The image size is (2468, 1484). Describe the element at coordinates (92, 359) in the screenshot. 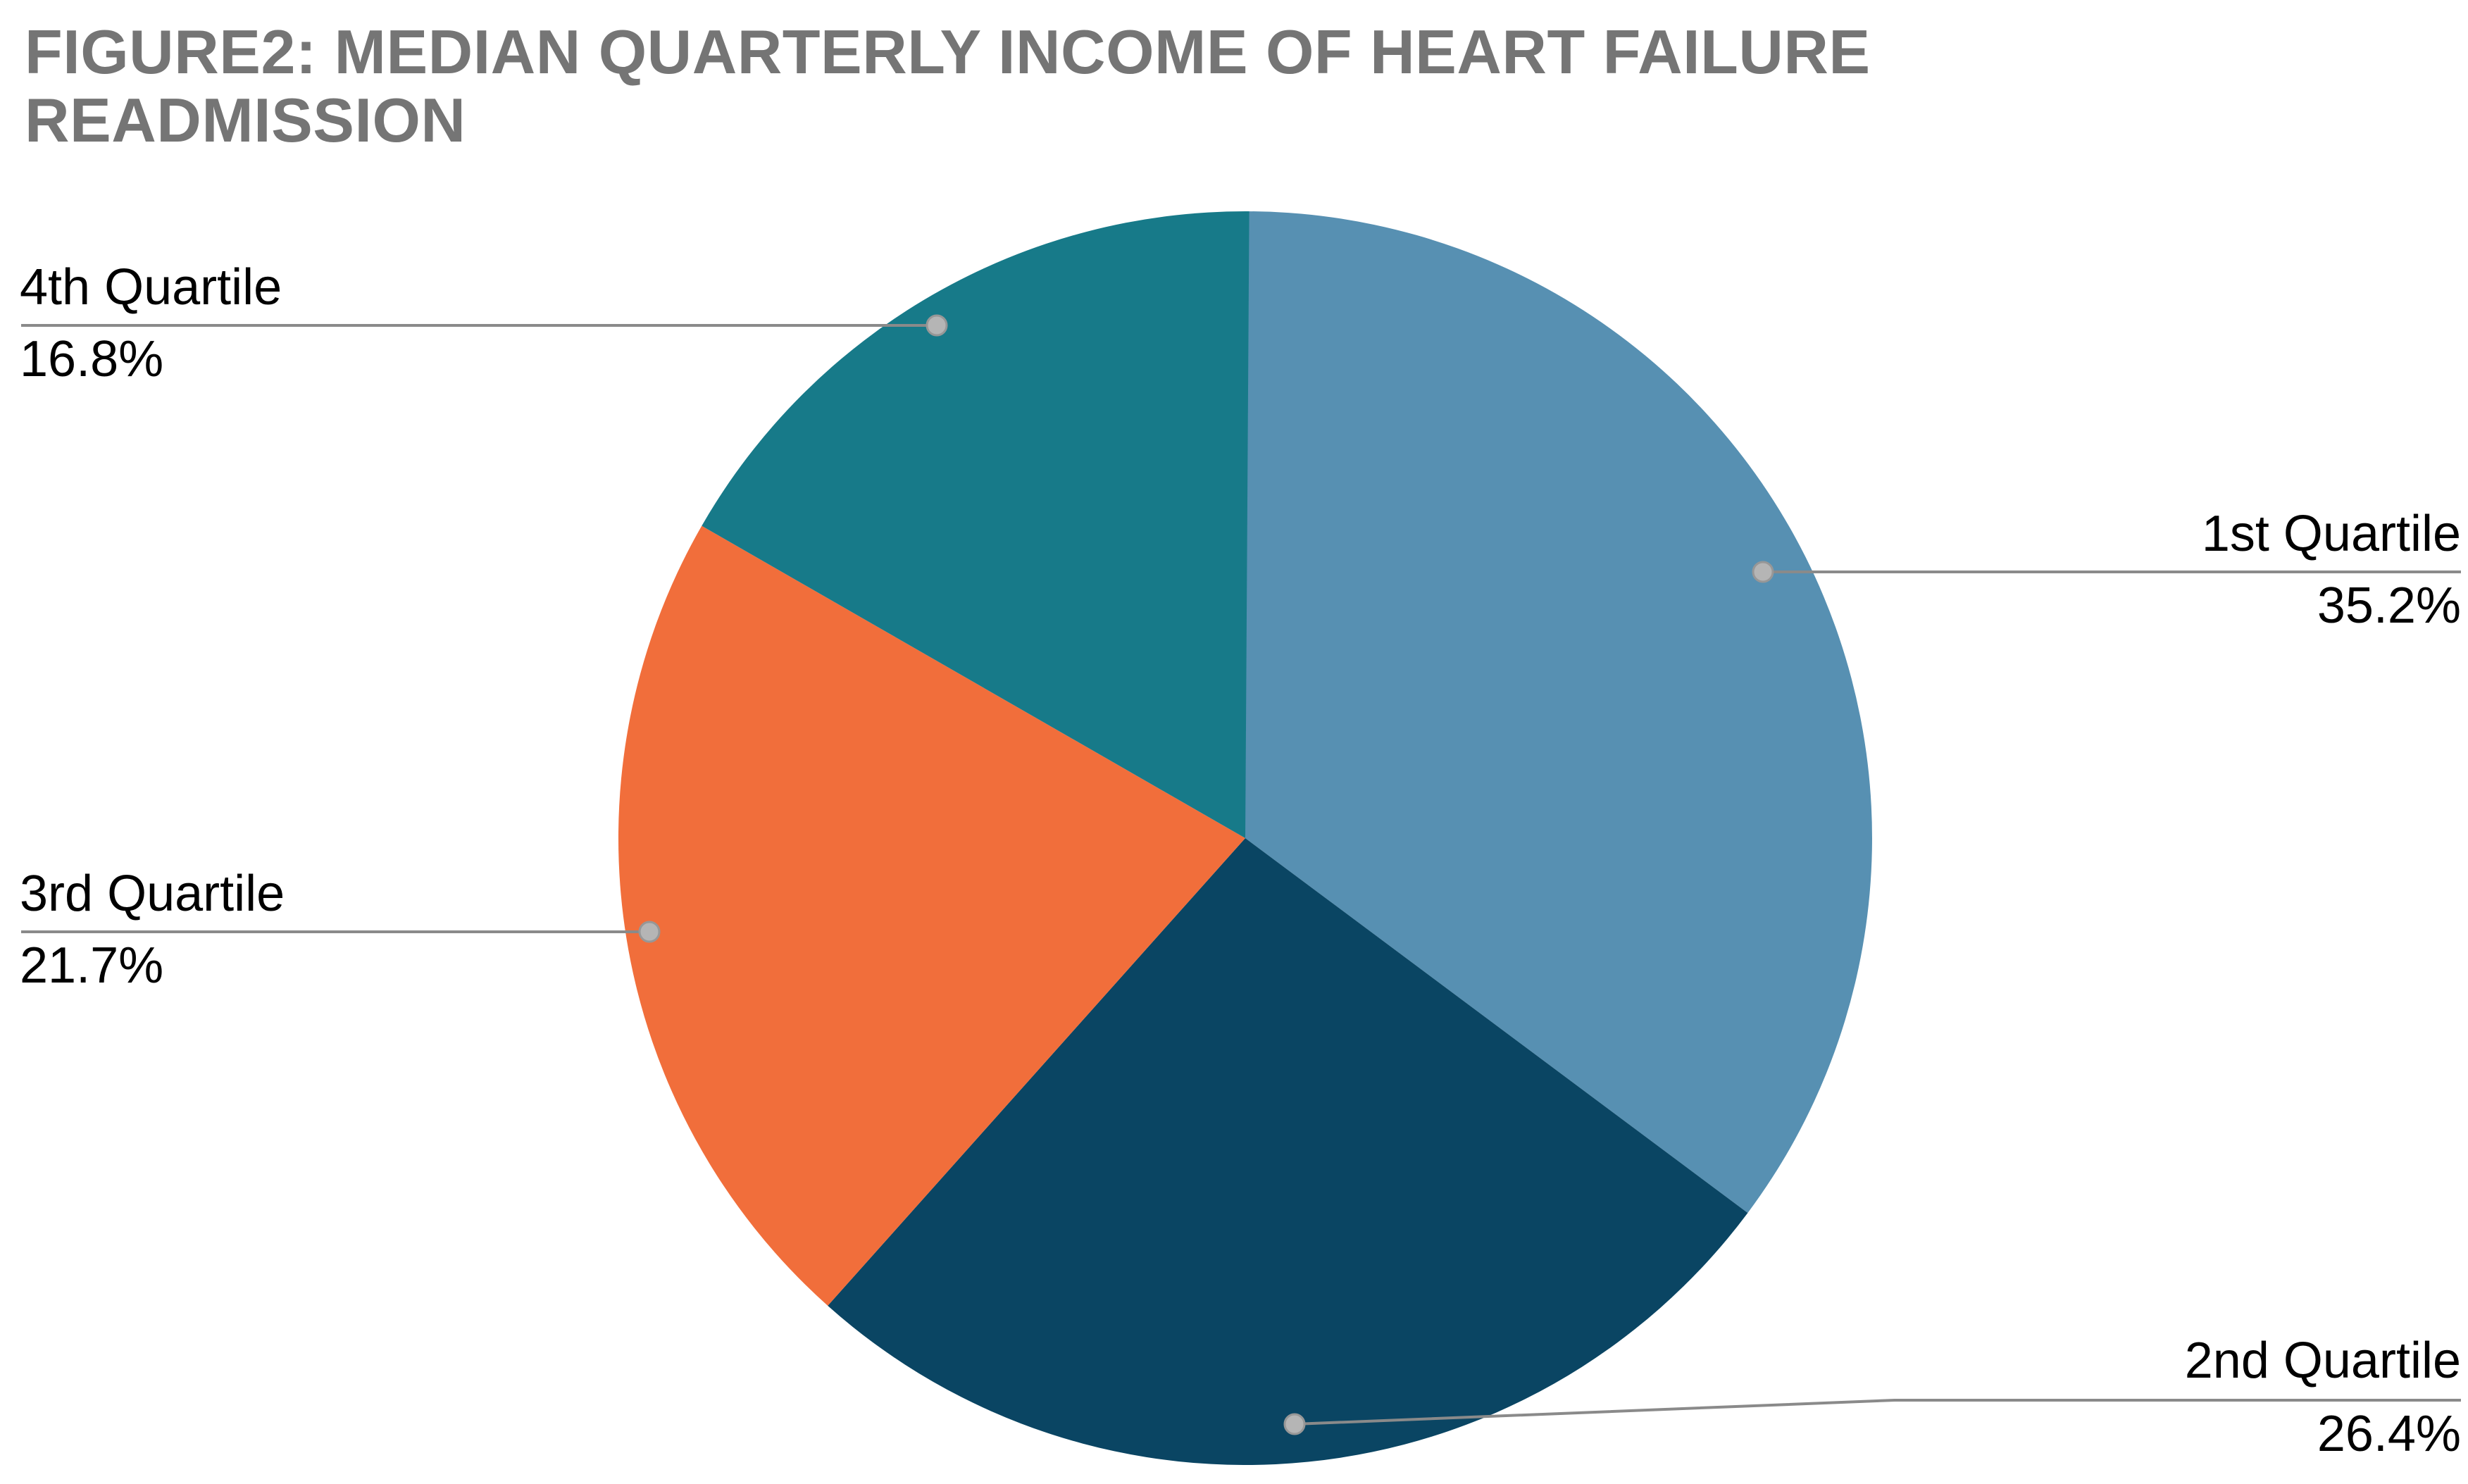

I see `slice-percent-4th-quartile: 16.8%` at that location.